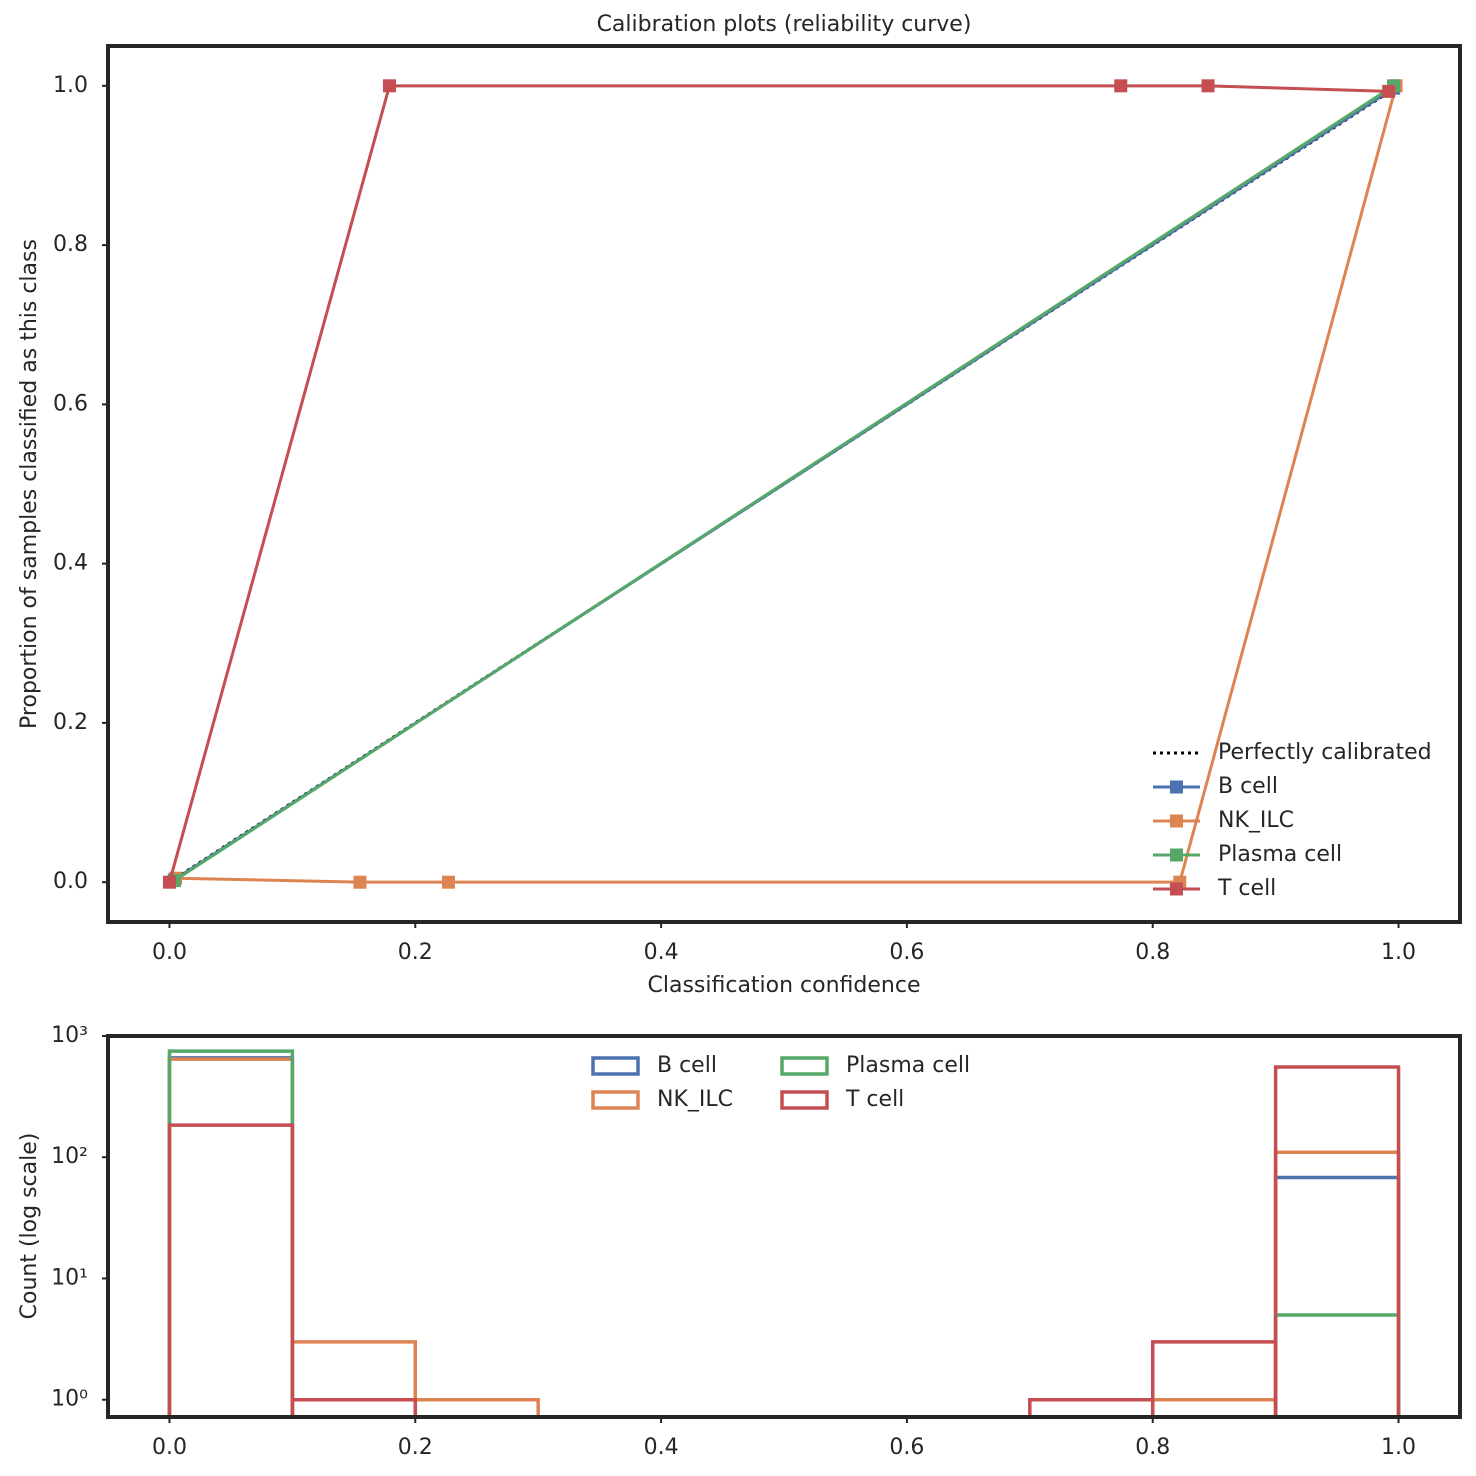 The width and height of the screenshot is (1476, 1476). I want to click on y-tick-label: 10⁰, so click(69, 1399).